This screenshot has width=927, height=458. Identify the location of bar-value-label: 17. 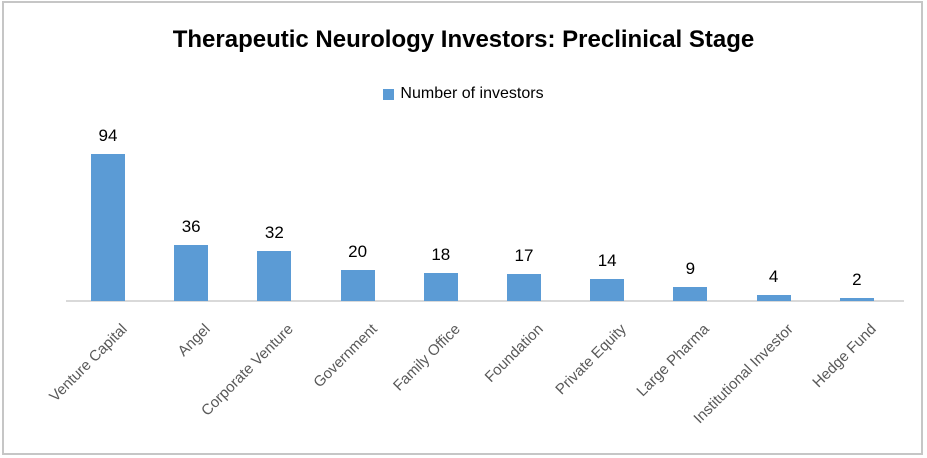
(524, 255).